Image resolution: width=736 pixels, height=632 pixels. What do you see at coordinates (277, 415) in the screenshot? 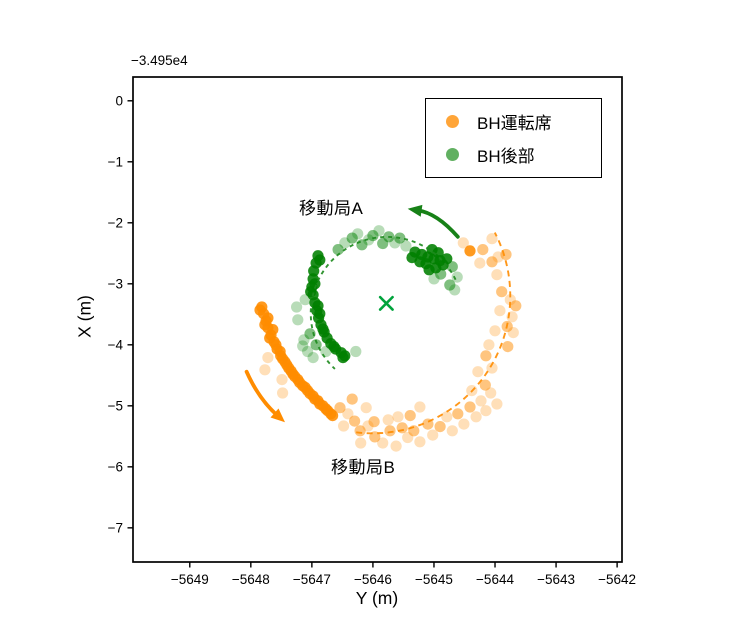
I see `direction-arrow-orange-head-icon` at bounding box center [277, 415].